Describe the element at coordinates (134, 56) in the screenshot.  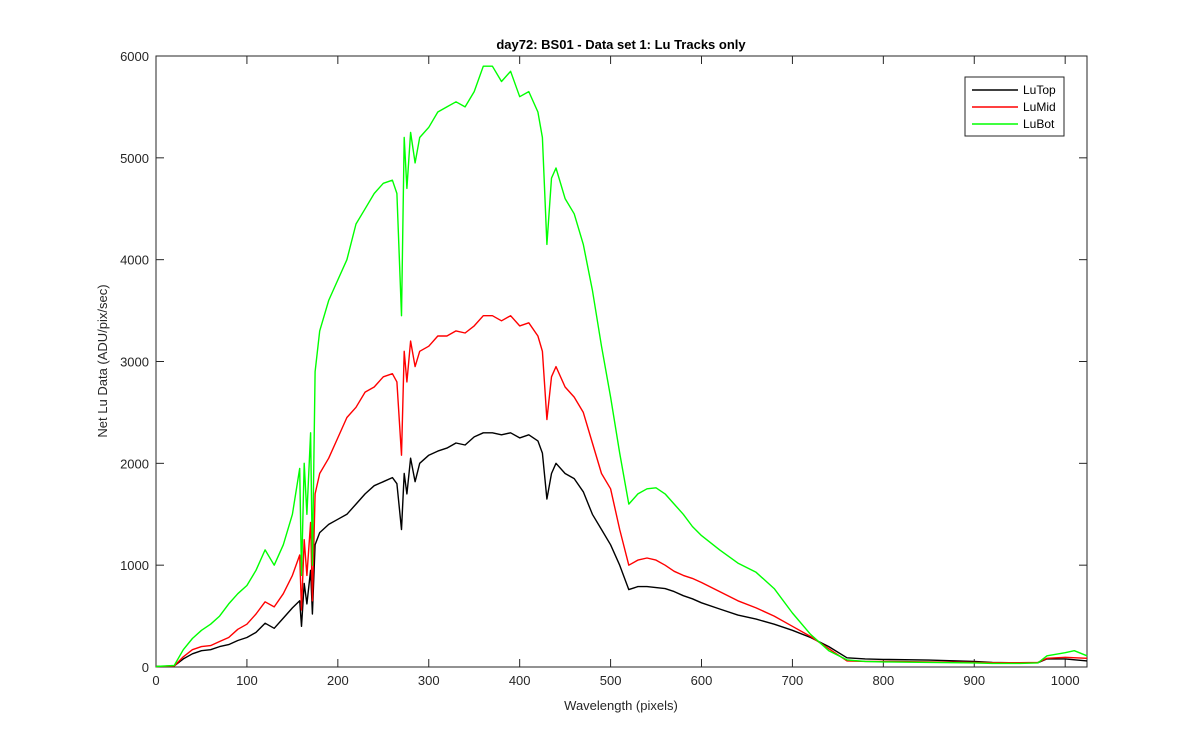
I see `y-tick-label: 6000` at that location.